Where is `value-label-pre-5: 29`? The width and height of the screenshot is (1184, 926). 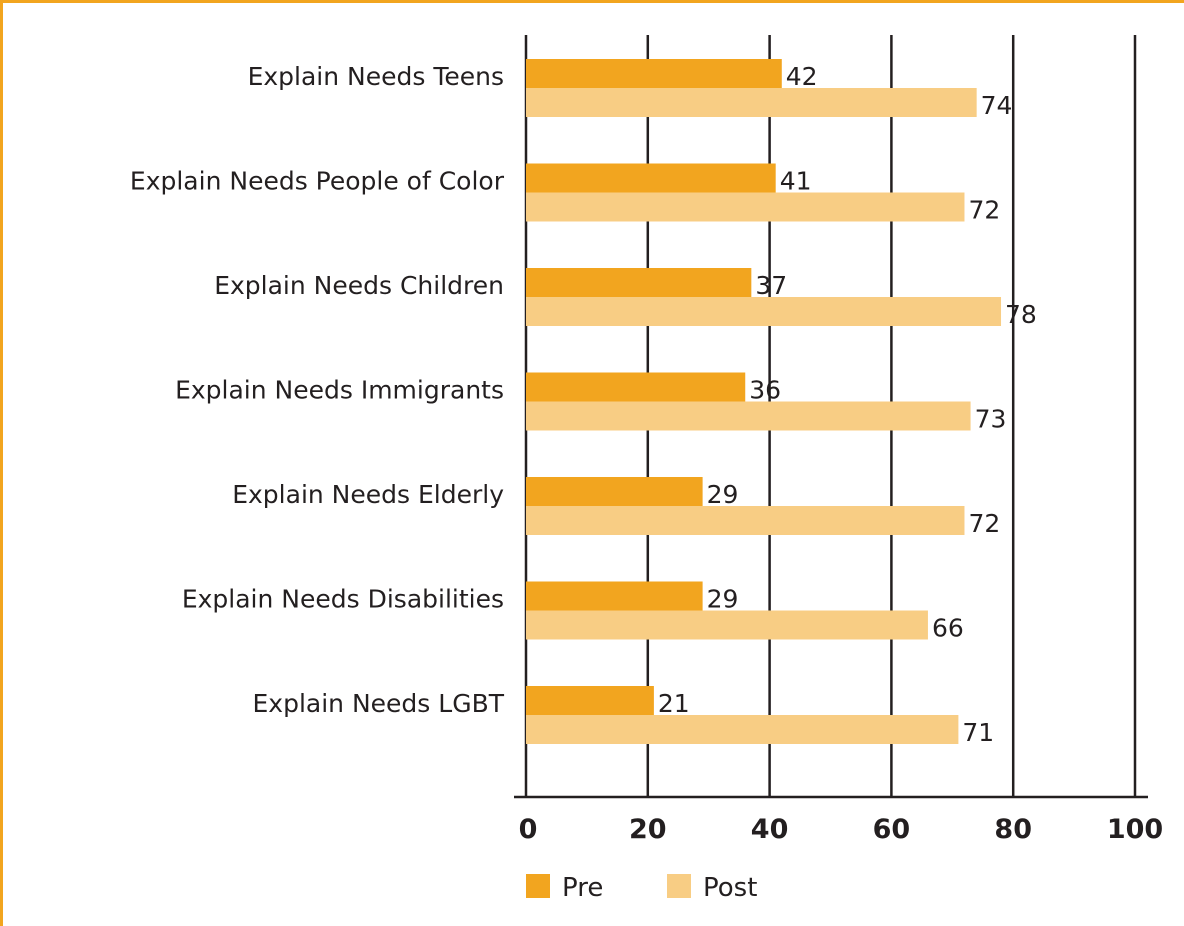 value-label-pre-5: 29 is located at coordinates (723, 599).